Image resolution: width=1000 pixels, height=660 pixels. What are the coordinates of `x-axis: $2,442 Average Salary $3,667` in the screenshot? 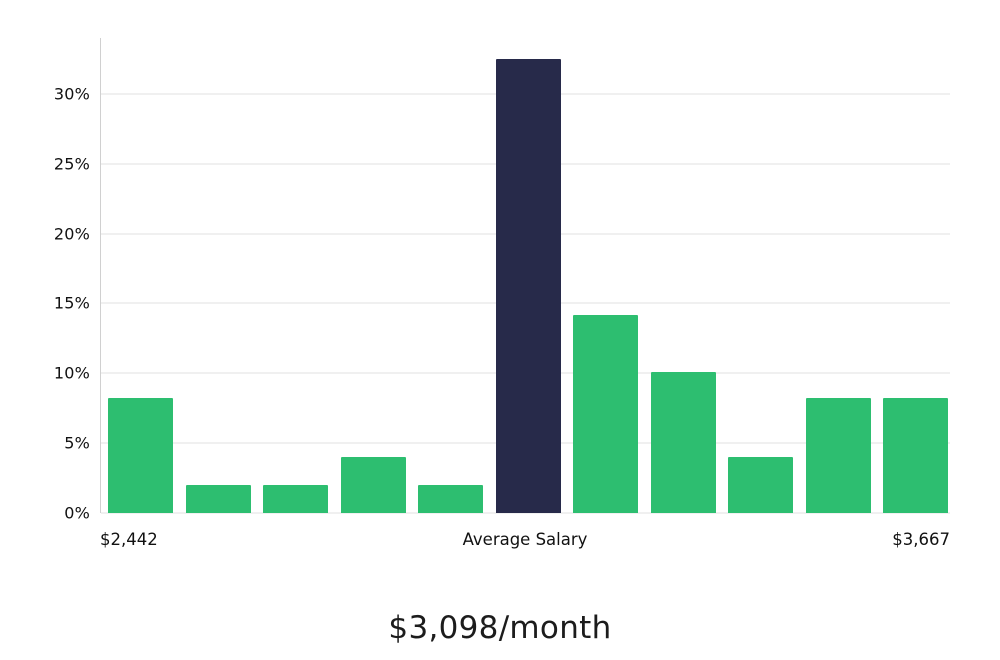 It's located at (525, 539).